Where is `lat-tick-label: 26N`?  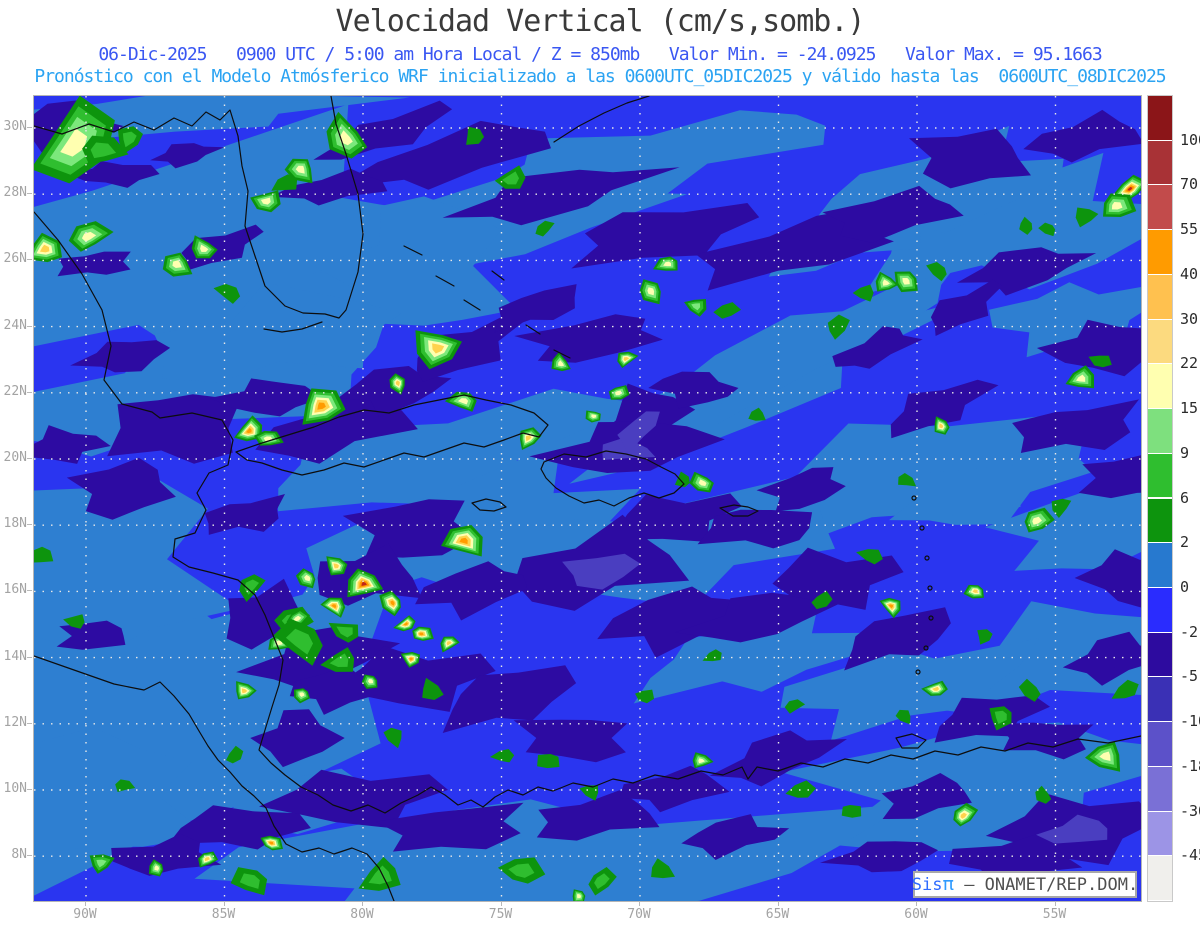 lat-tick-label: 26N is located at coordinates (15, 259).